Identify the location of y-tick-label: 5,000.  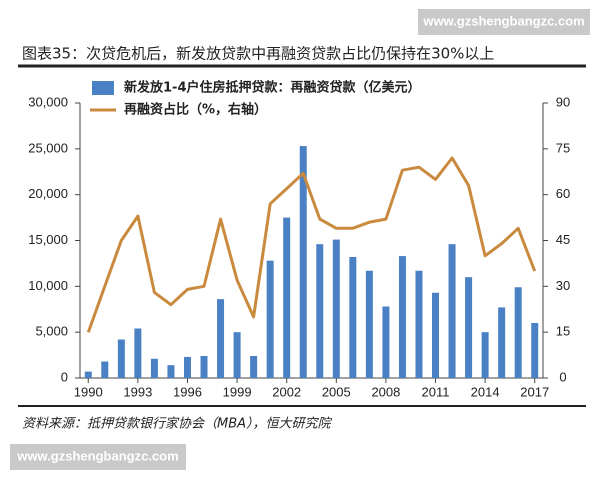
(51, 331).